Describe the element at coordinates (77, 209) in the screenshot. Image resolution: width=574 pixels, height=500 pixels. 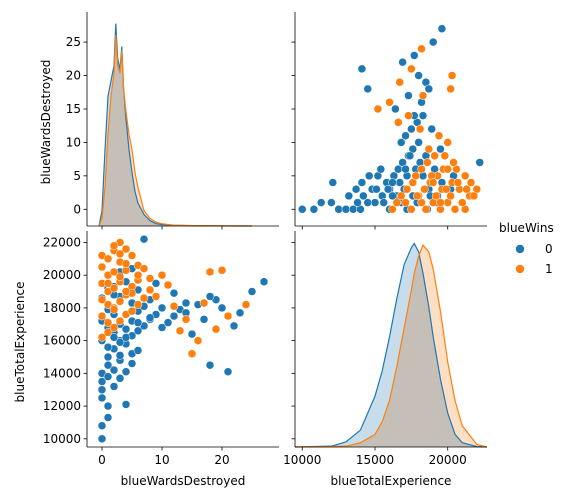
I see `p00-ytick-label-0: 0` at that location.